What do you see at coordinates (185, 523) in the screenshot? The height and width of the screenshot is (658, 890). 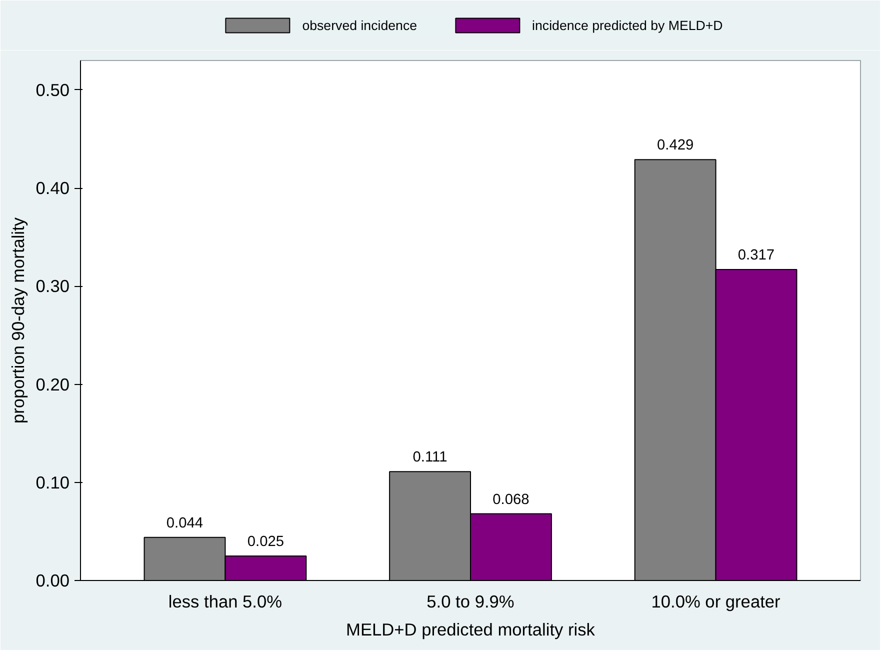 I see `data-label: 0.044` at bounding box center [185, 523].